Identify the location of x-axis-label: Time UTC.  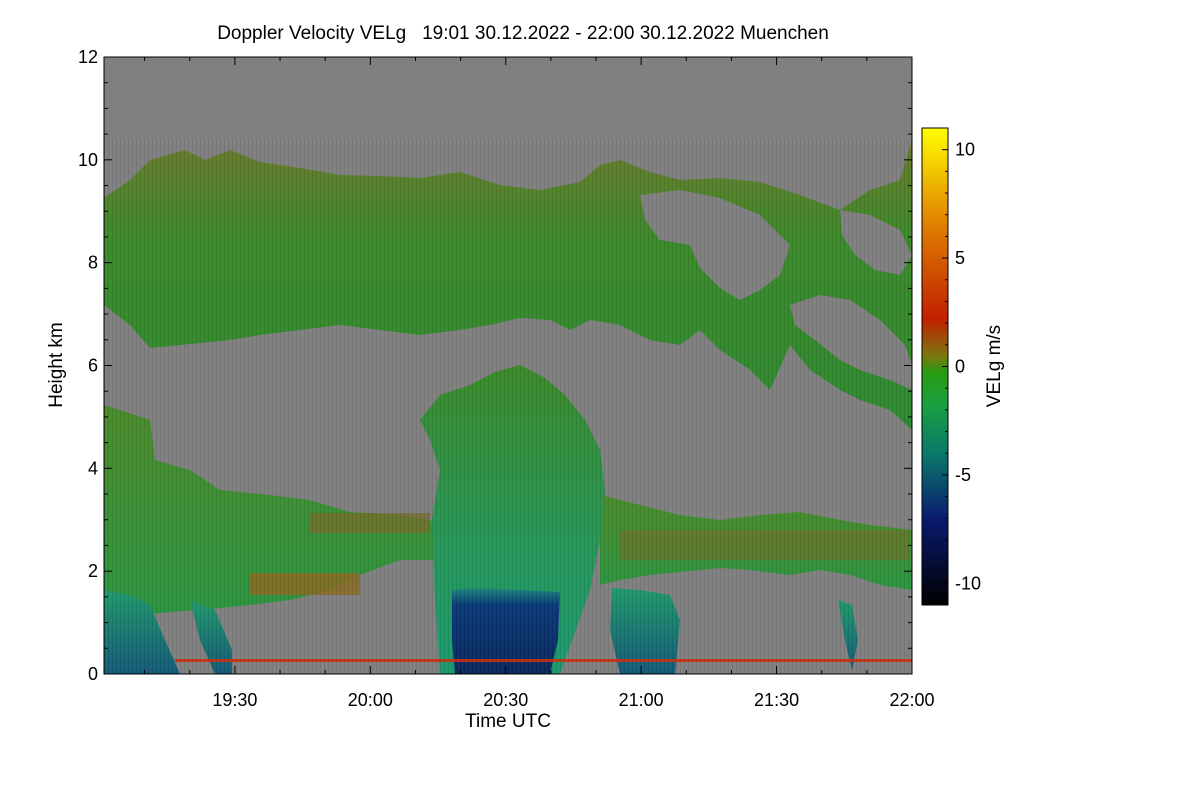
(508, 721).